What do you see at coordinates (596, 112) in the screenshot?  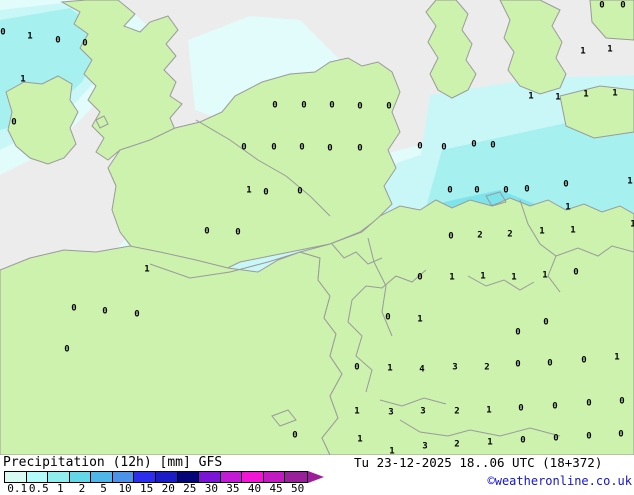 I see `land-baltic-coast` at bounding box center [596, 112].